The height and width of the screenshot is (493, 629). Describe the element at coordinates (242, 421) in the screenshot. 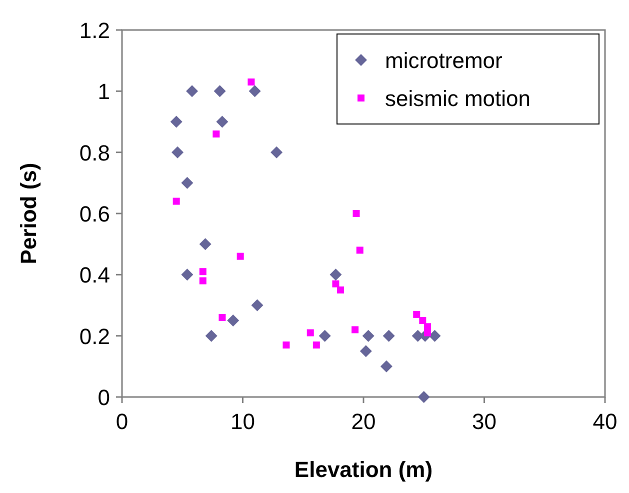

I see `x-tick-label: 10` at that location.